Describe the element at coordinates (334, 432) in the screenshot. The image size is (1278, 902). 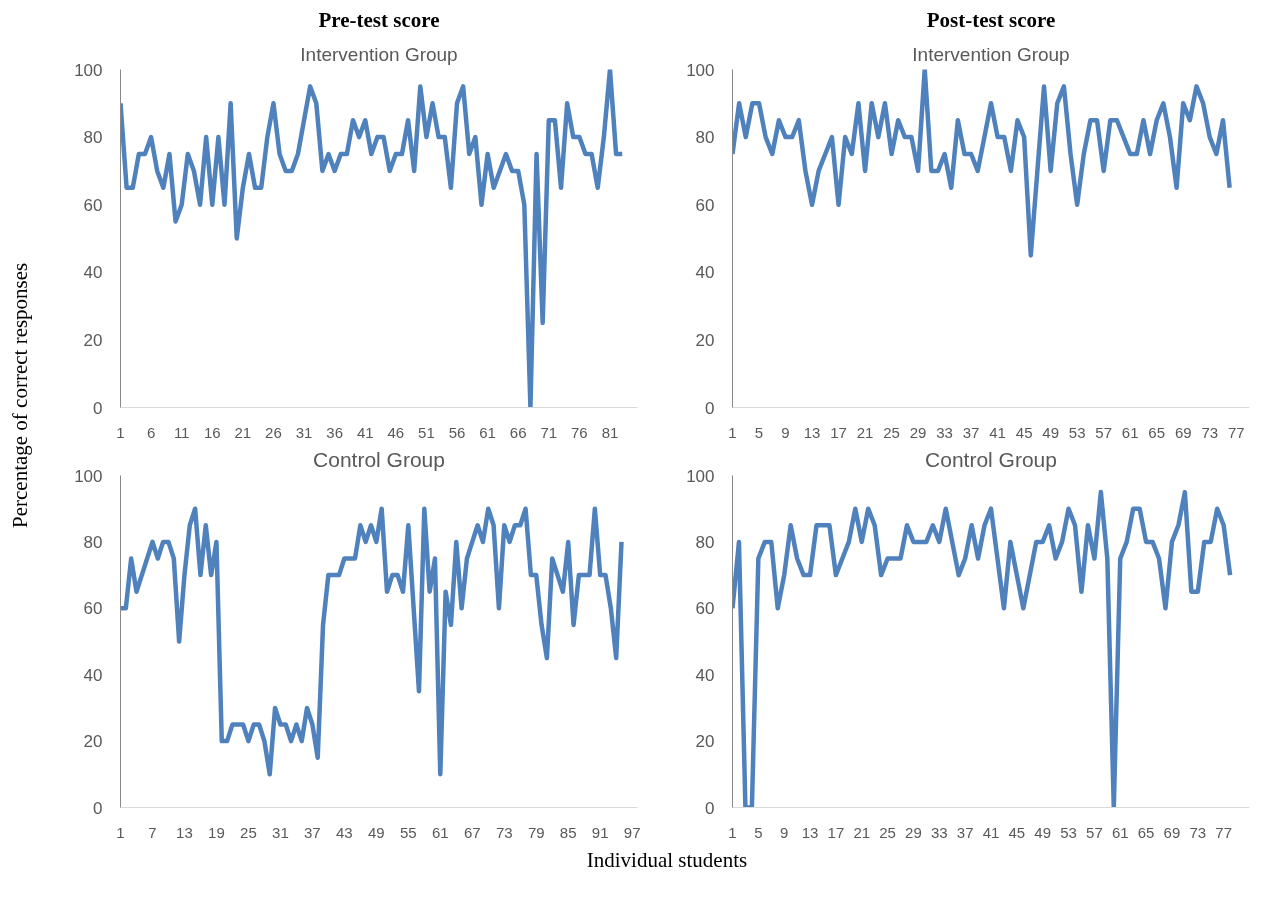
I see `x-tick-label: 36` at that location.